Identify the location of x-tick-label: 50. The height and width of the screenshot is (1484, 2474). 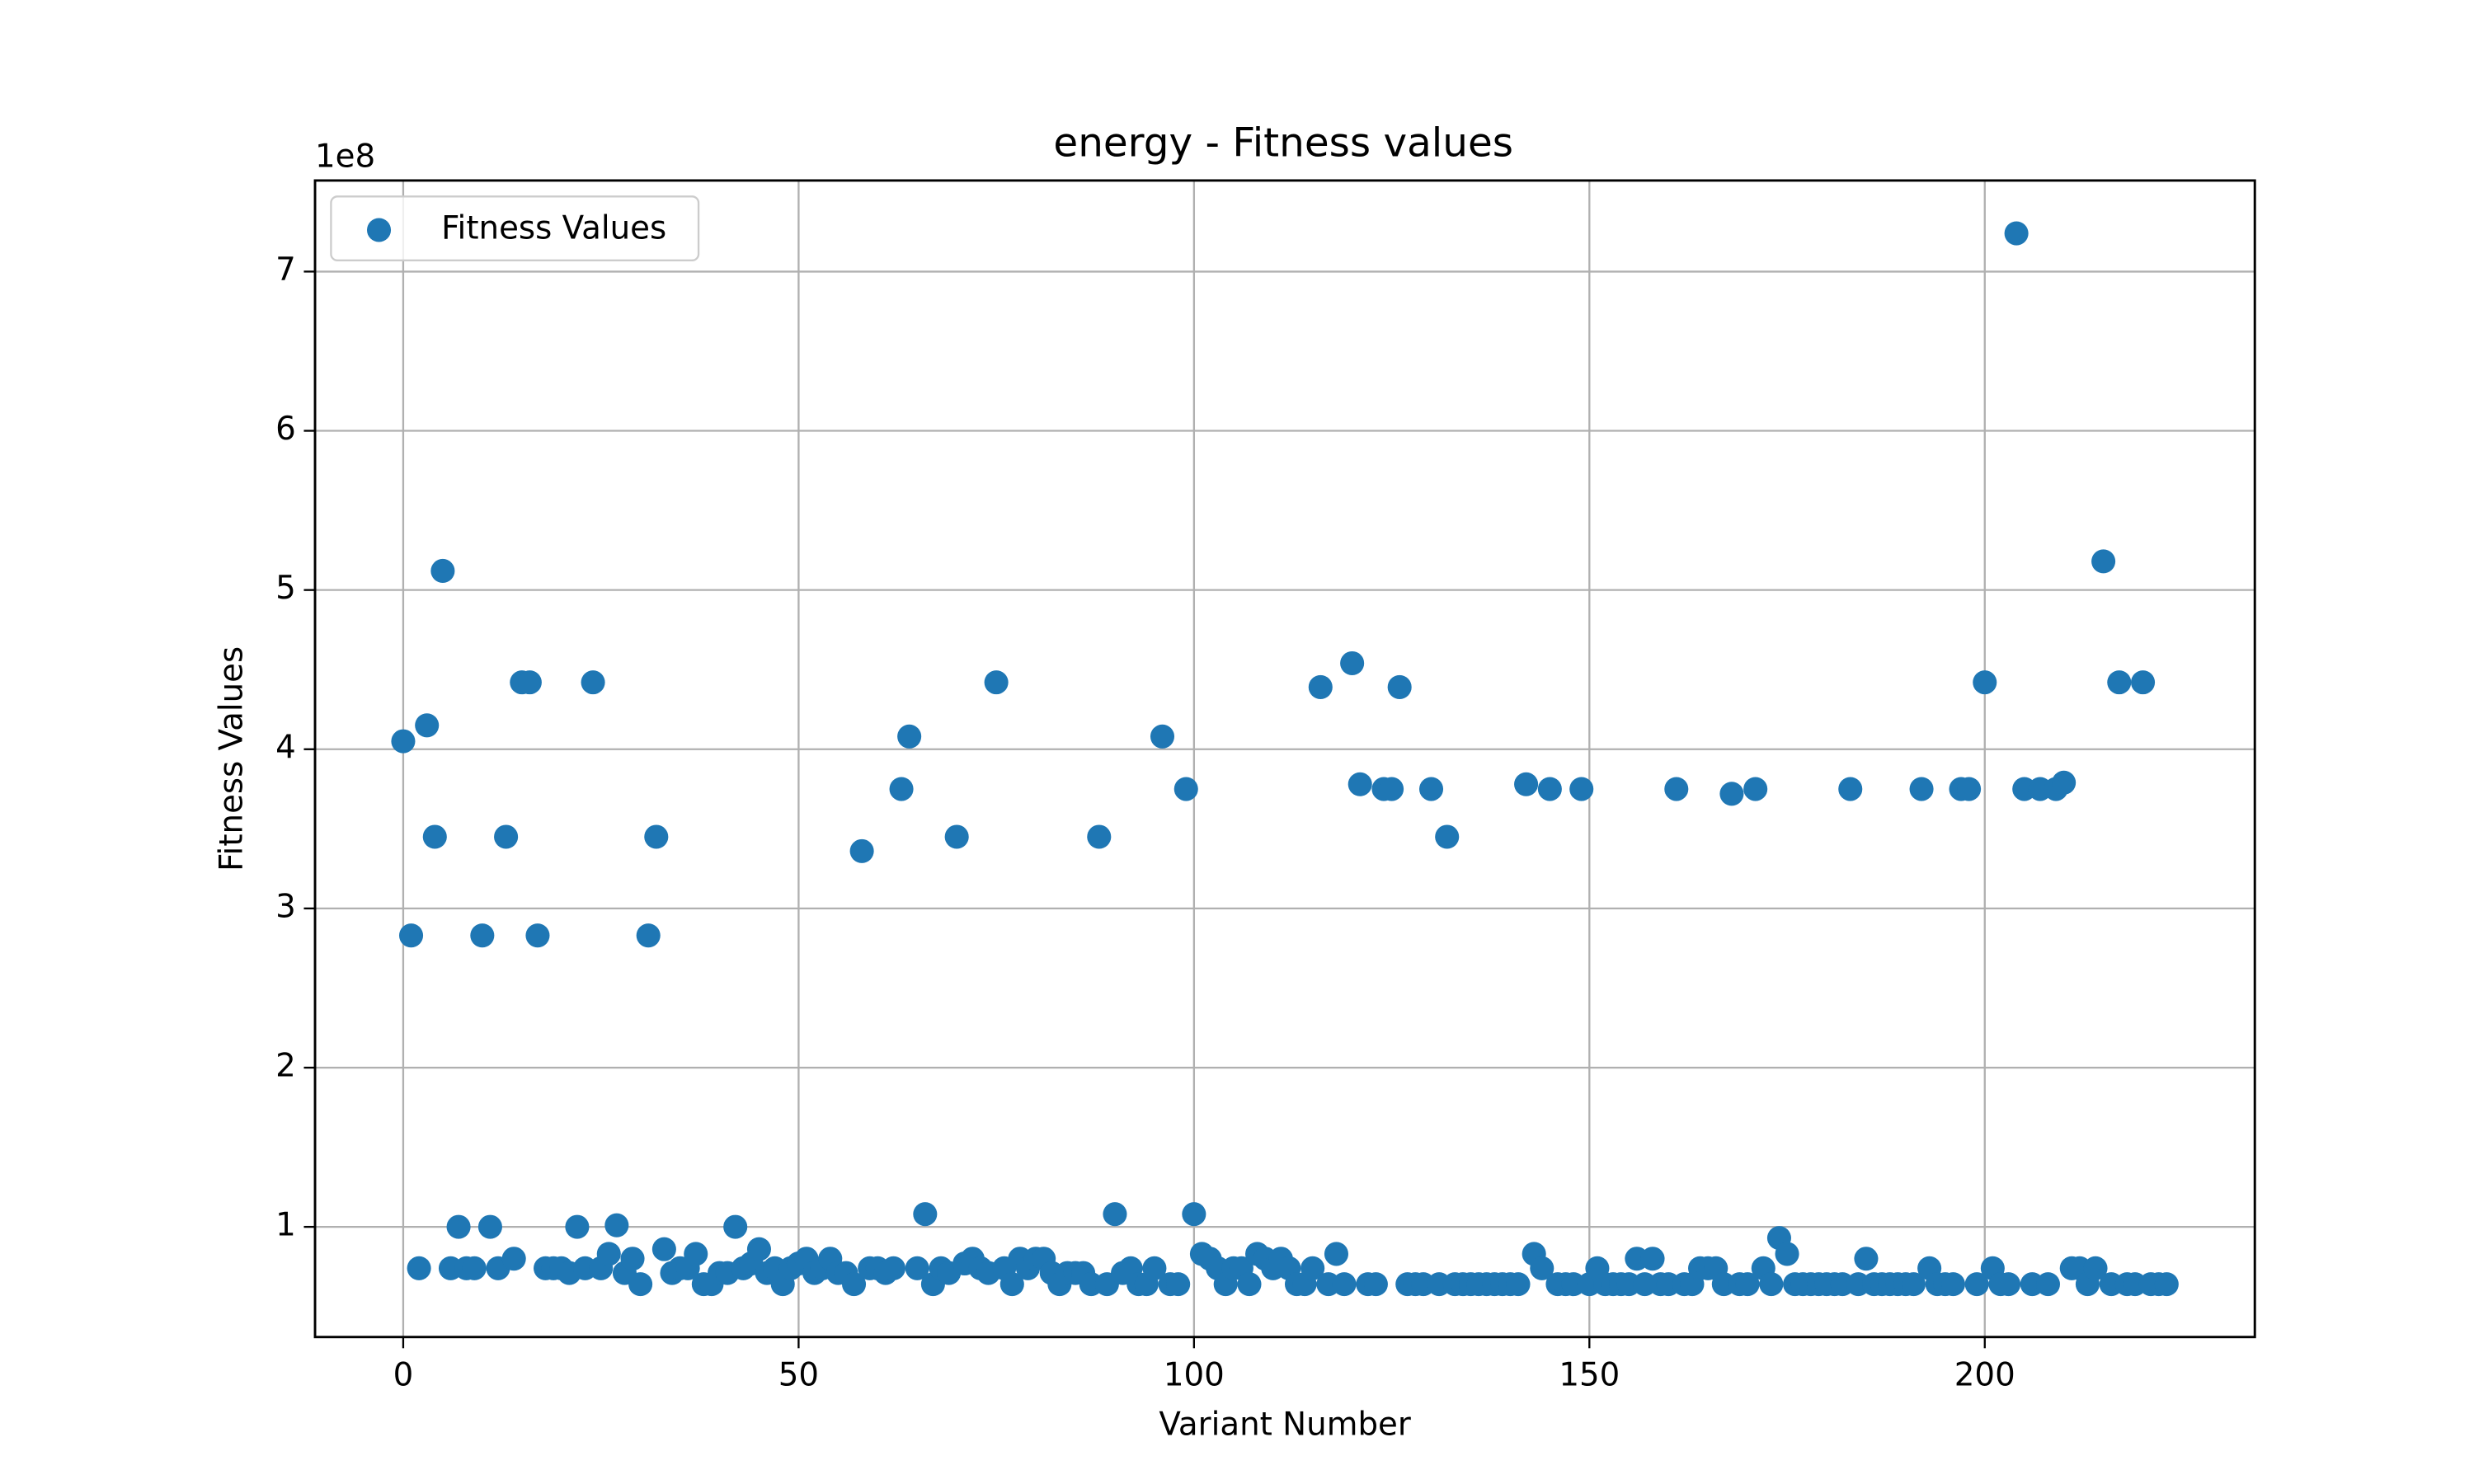
(798, 1375).